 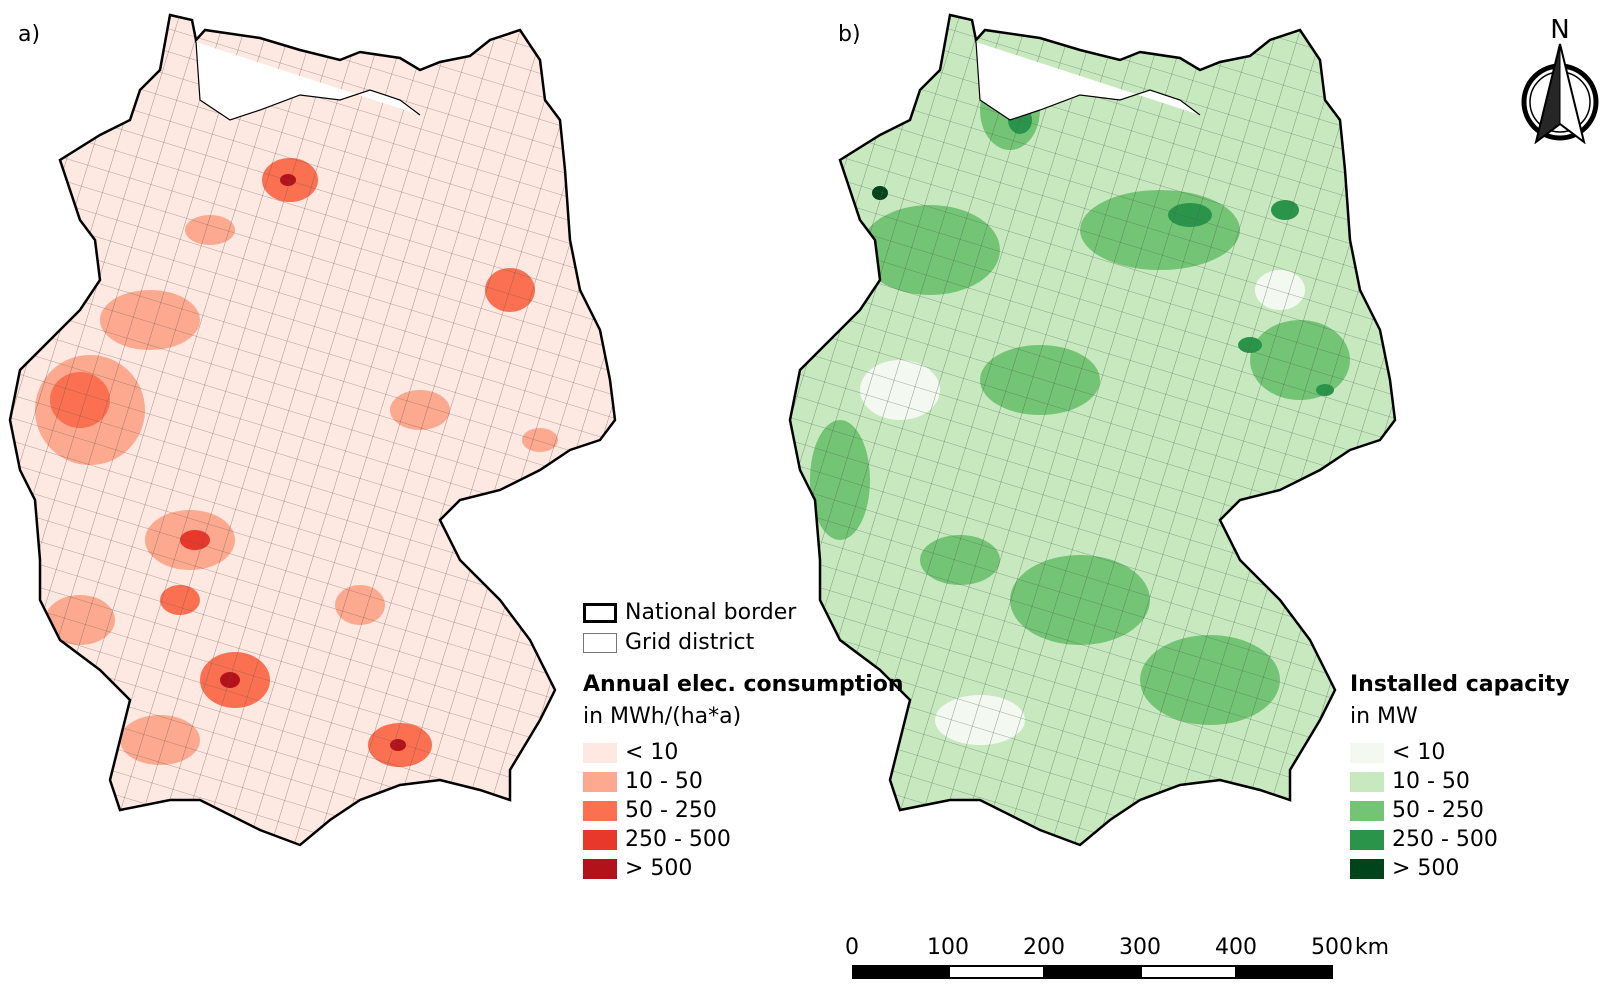 What do you see at coordinates (690, 642) in the screenshot?
I see `legend-grid-district-label: Grid district` at bounding box center [690, 642].